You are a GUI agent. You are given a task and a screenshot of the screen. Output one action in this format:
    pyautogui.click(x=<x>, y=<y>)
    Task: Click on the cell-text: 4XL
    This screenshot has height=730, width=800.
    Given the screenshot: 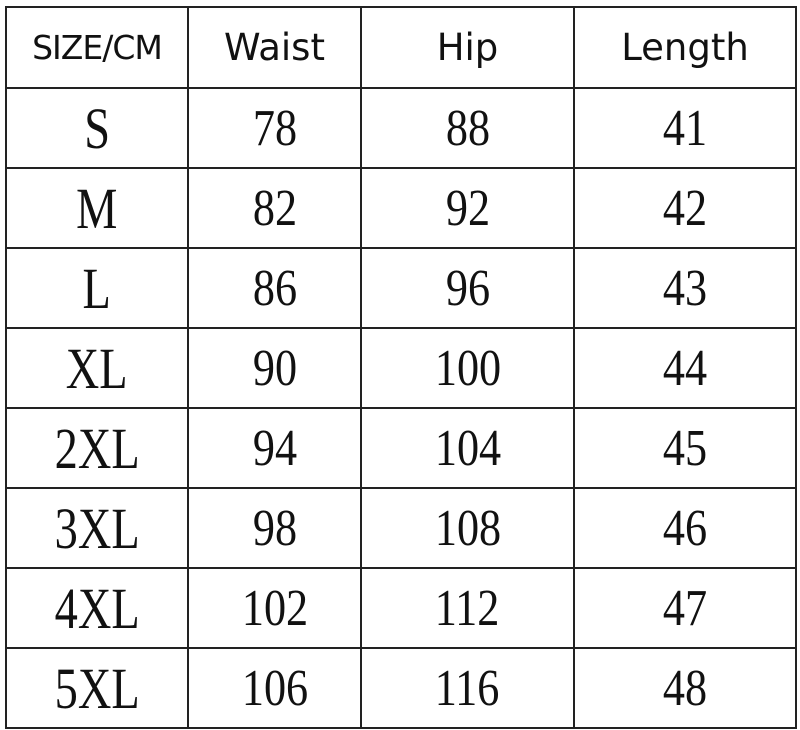 What is the action you would take?
    pyautogui.click(x=97, y=608)
    